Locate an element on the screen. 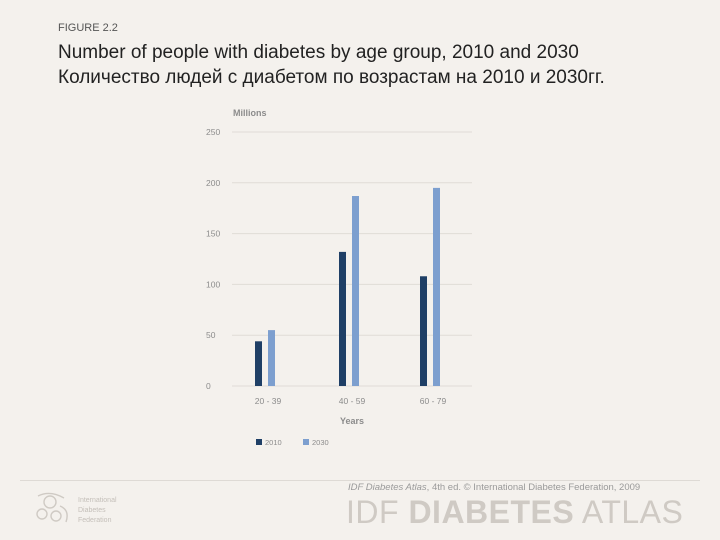  logo-line-1: International is located at coordinates (97, 500).